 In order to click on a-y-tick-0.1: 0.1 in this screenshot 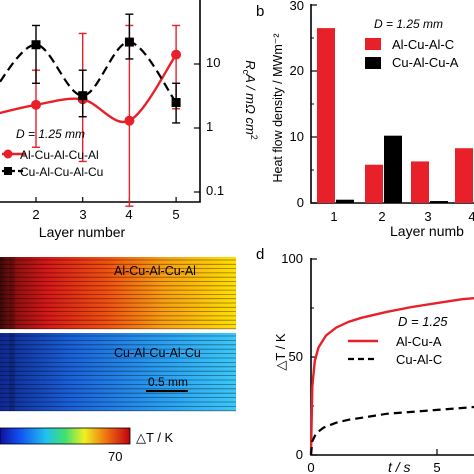, I will do `click(215, 190)`.